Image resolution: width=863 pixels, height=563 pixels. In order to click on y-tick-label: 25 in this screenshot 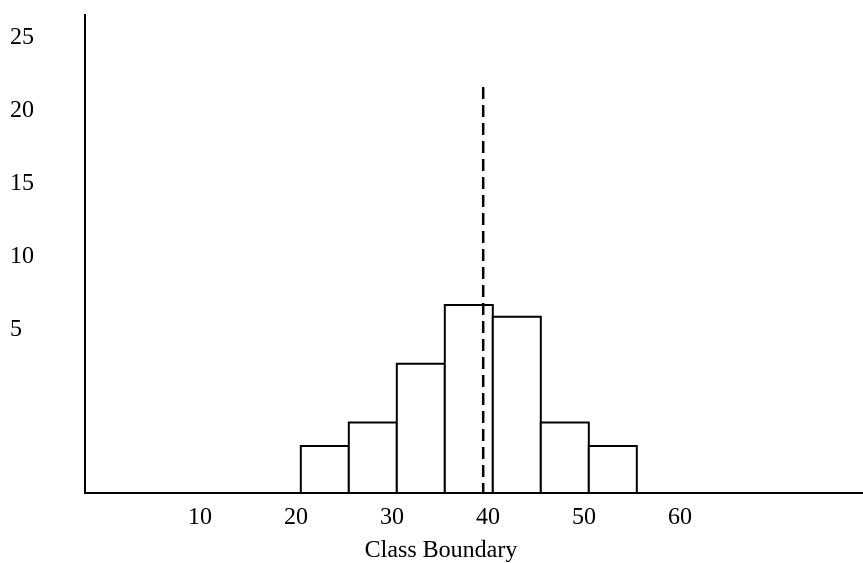, I will do `click(22, 37)`.